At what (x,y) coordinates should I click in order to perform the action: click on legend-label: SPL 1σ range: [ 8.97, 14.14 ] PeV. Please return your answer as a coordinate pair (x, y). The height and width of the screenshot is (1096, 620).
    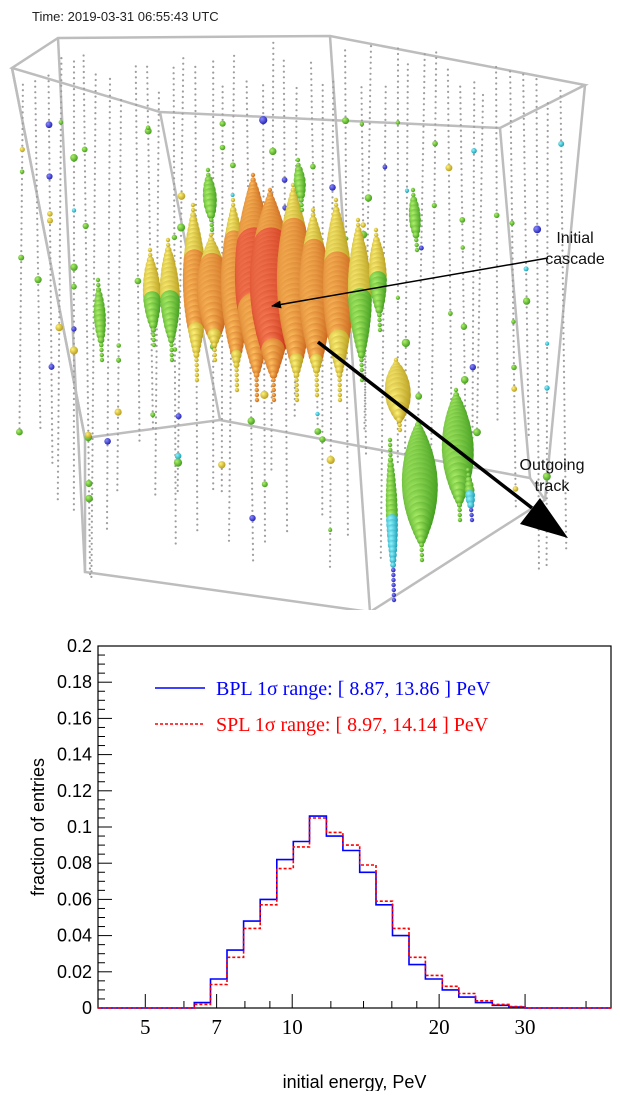
    Looking at the image, I should click on (352, 725).